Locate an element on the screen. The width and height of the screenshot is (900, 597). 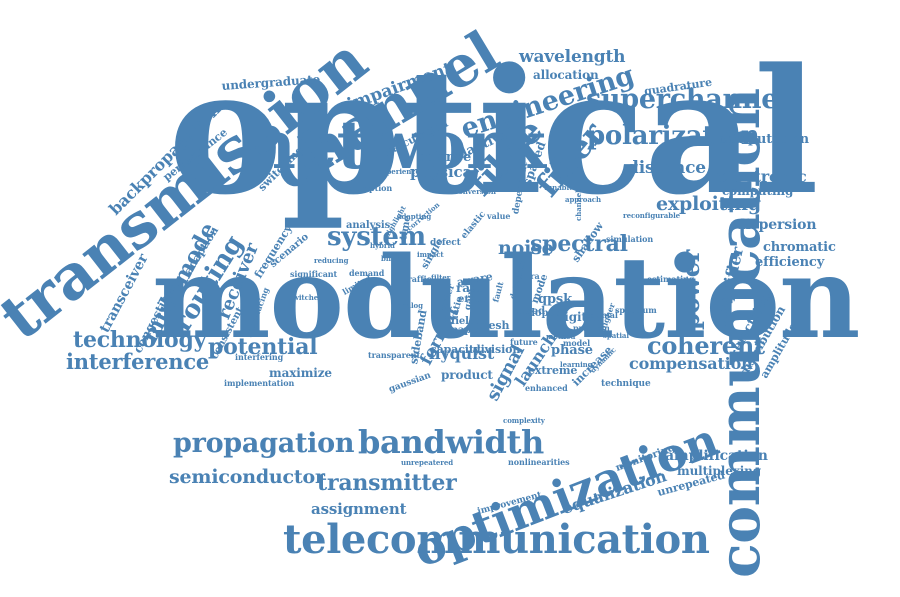
word-semiconductor: semiconductor is located at coordinates (247, 477).